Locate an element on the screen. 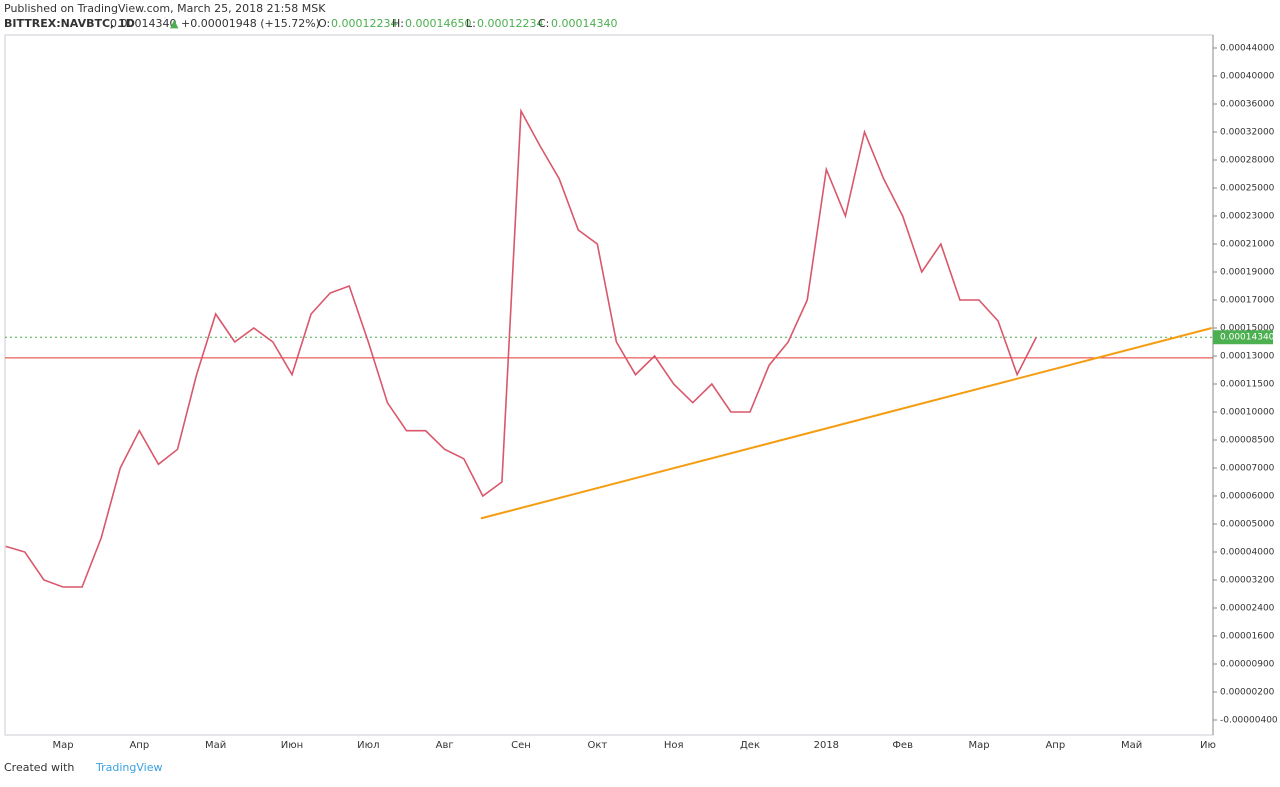  y-tick-label: 0.00032000 is located at coordinates (1247, 133).